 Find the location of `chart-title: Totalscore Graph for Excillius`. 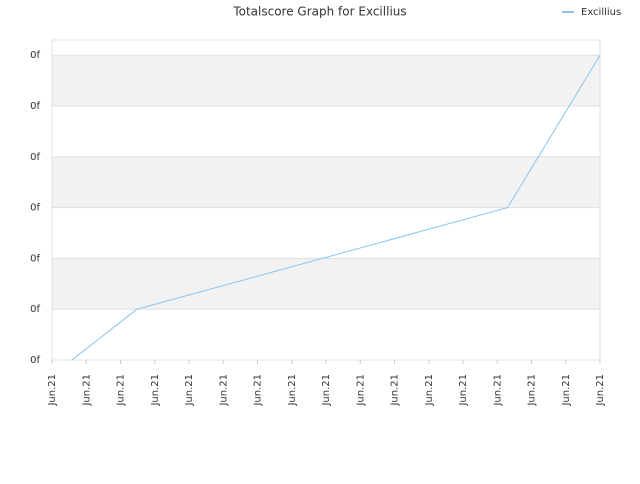

chart-title: Totalscore Graph for Excillius is located at coordinates (319, 12).